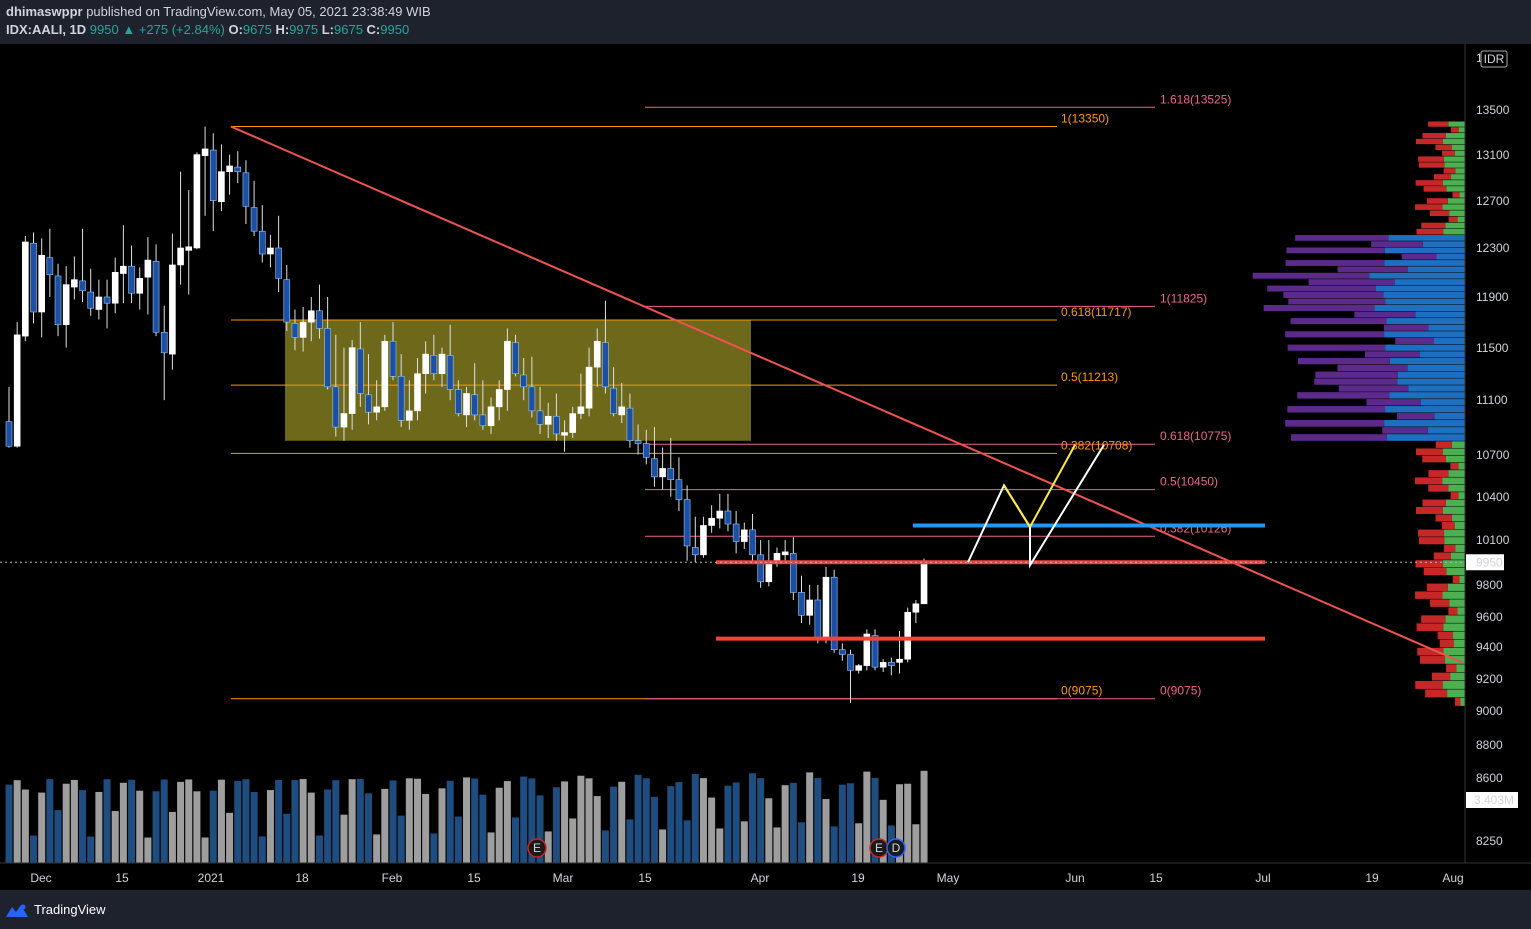  I want to click on price-tick-label: 11500, so click(1492, 348).